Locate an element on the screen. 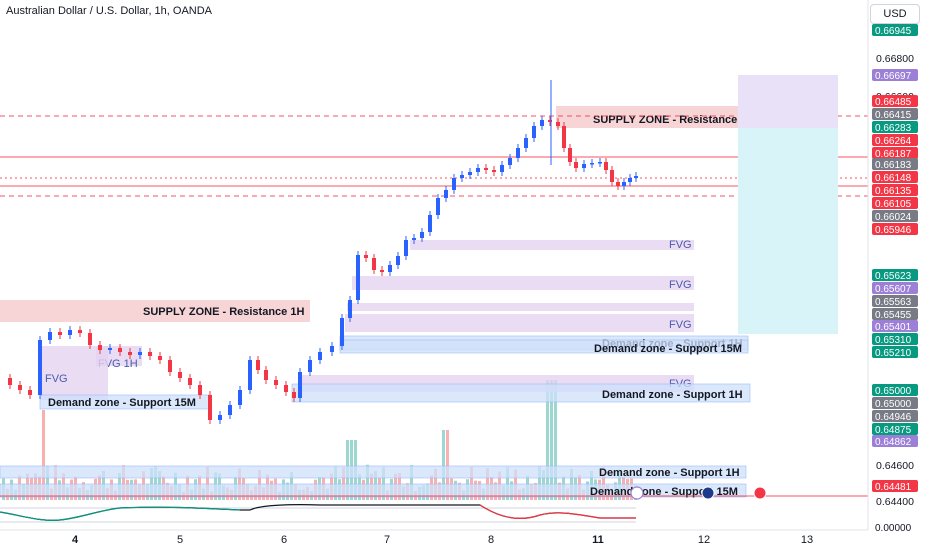  price-tag-label: 0.65310 is located at coordinates (893, 340).